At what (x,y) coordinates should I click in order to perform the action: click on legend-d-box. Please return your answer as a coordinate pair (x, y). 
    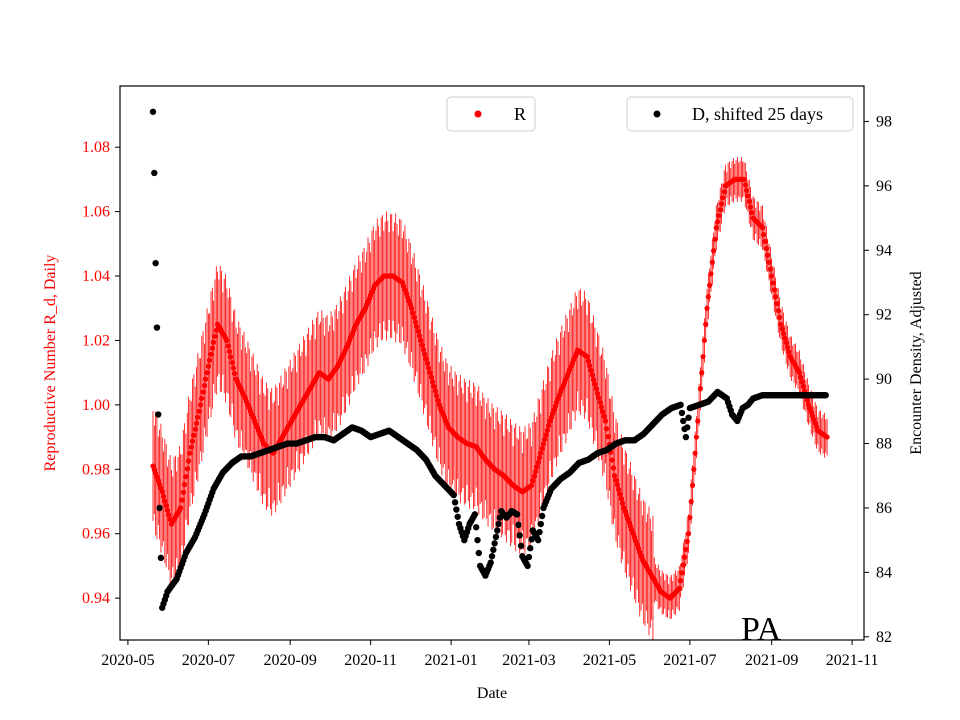
    Looking at the image, I should click on (740, 114).